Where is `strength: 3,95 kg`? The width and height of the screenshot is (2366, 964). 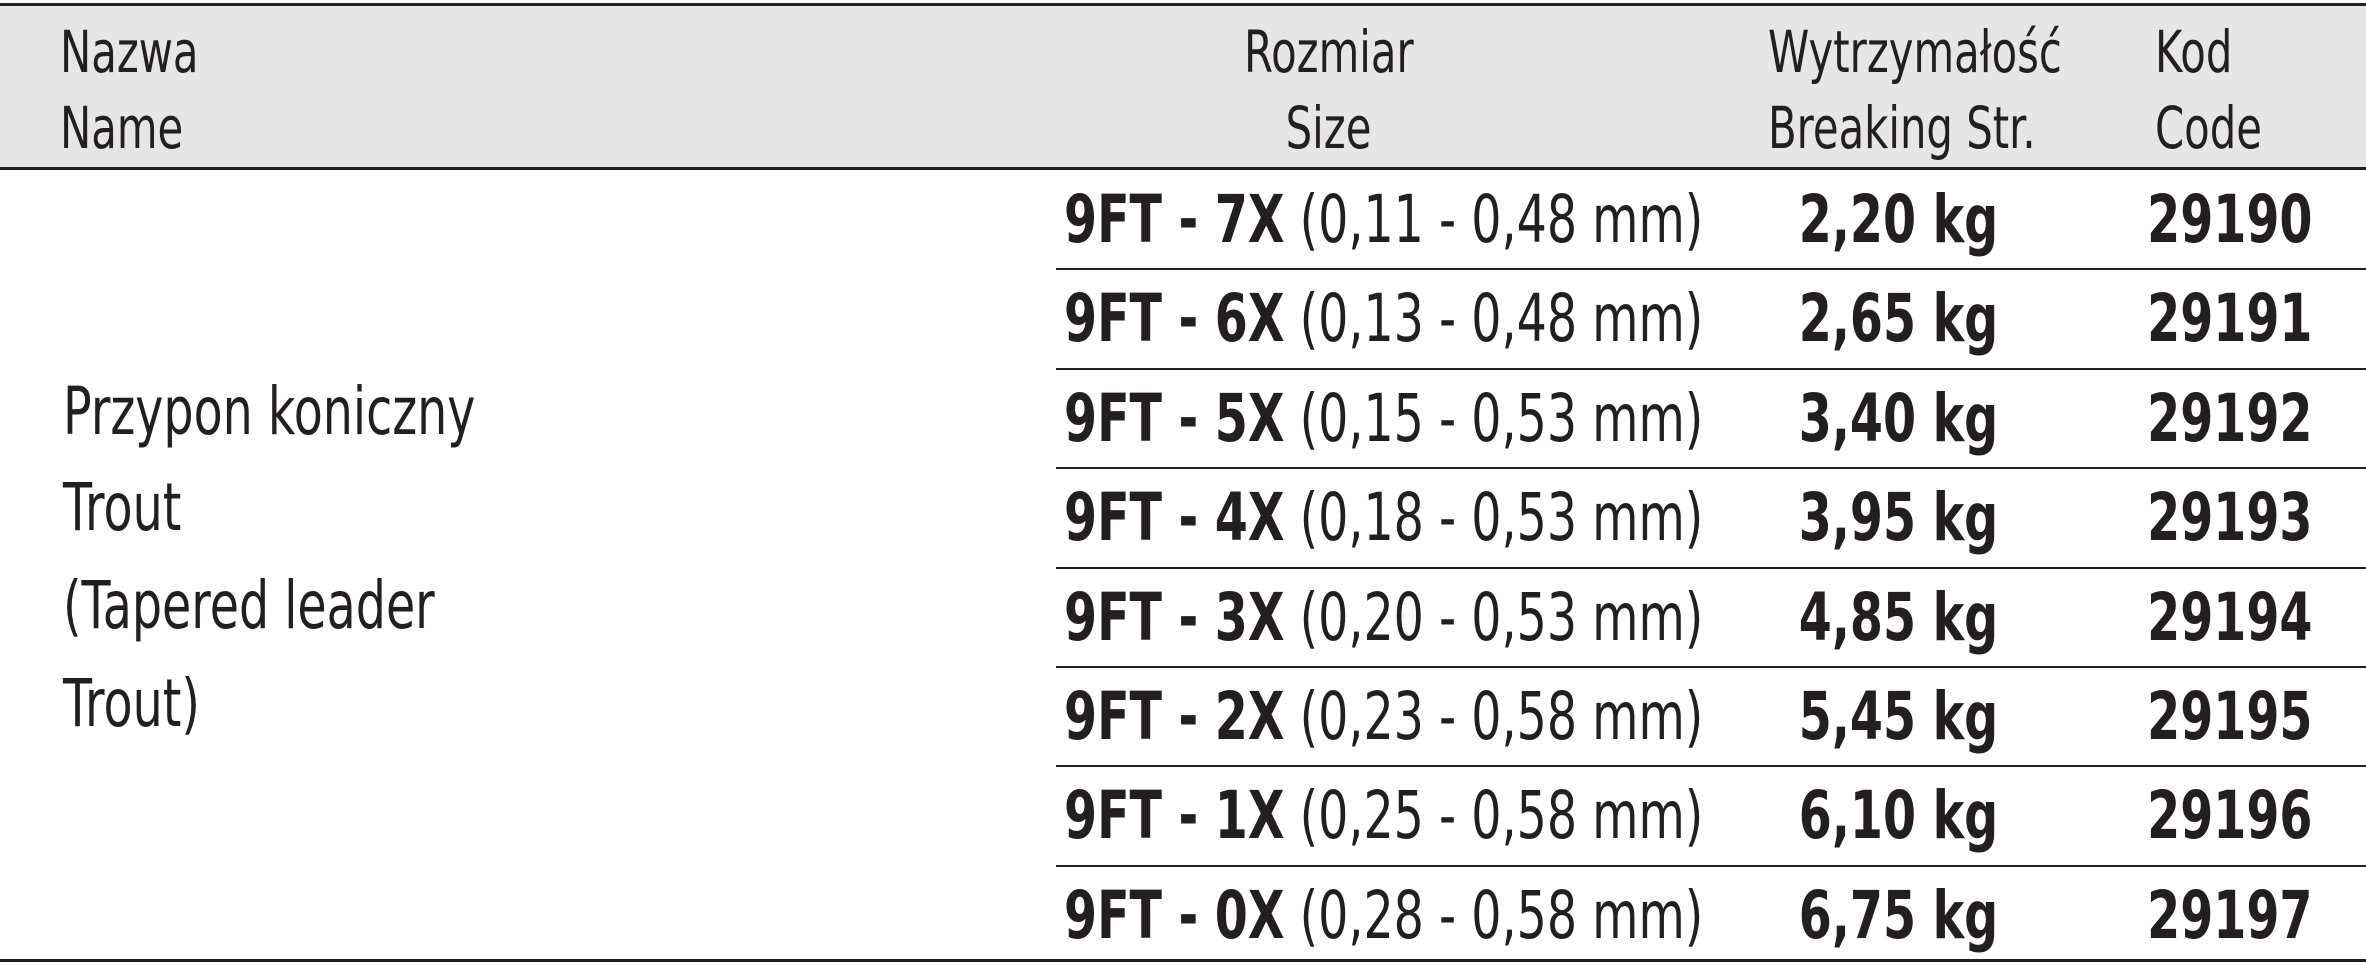 strength: 3,95 kg is located at coordinates (1898, 518).